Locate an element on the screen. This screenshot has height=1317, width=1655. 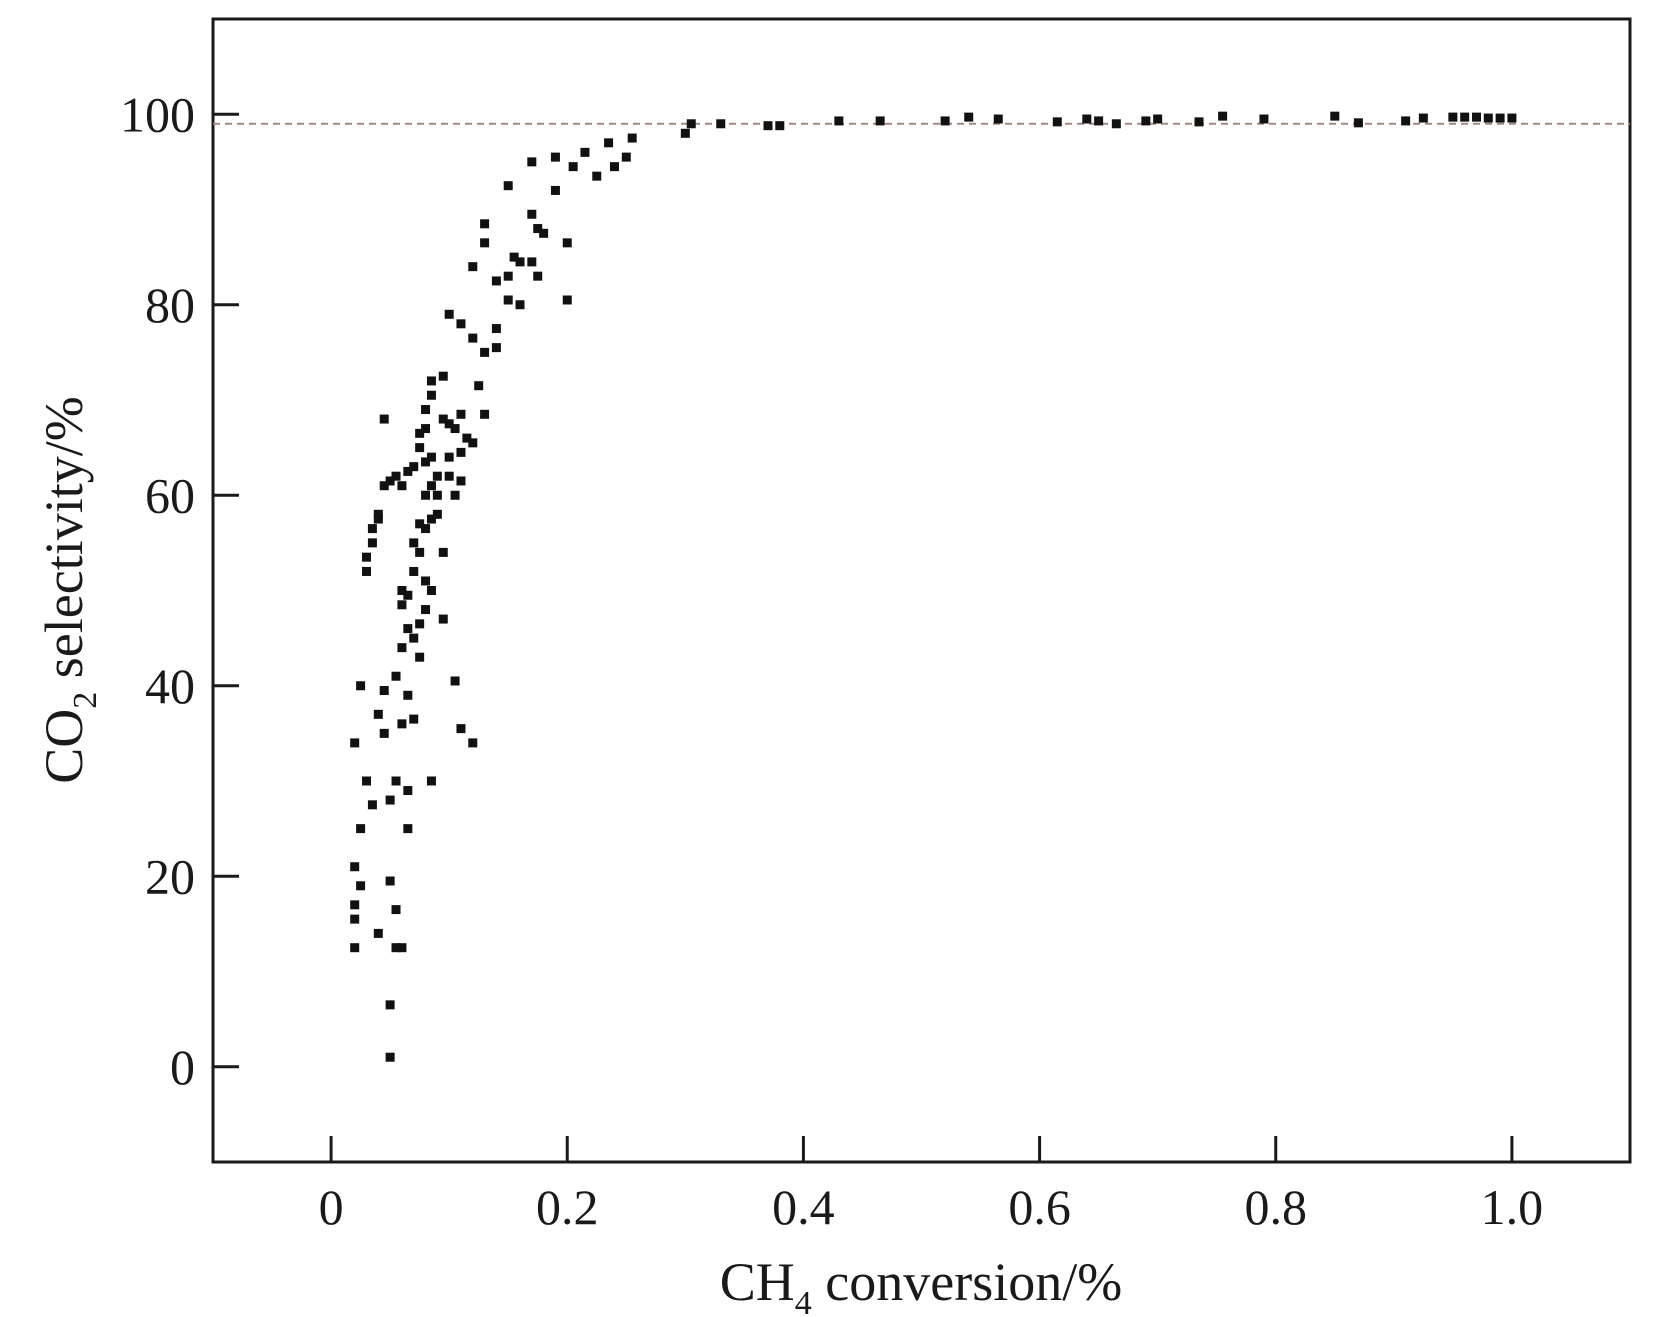
x-tick-label: 0.8 is located at coordinates (1276, 1207).